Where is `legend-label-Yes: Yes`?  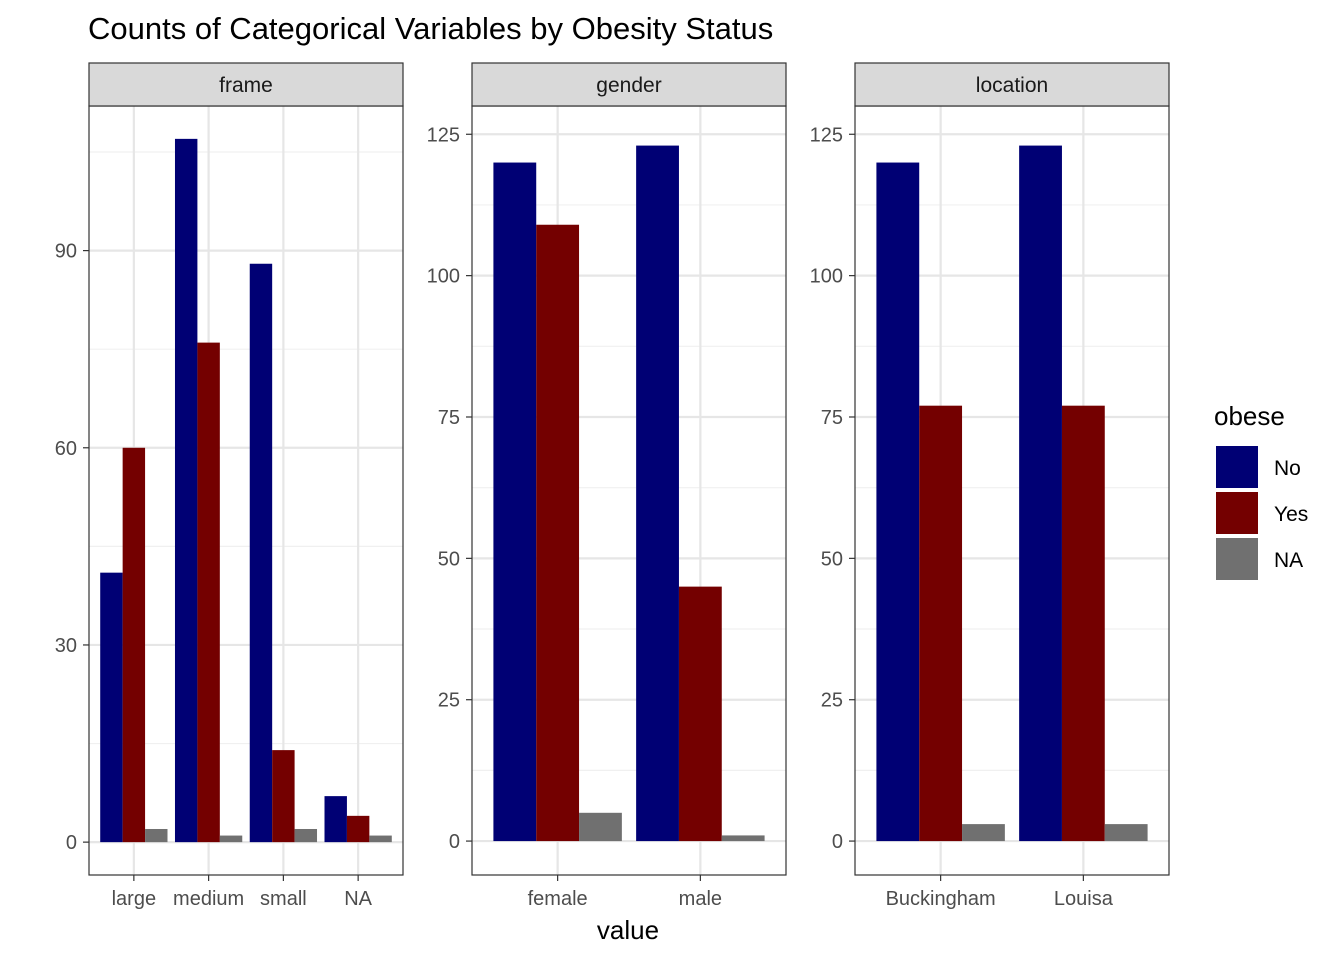
legend-label-Yes: Yes is located at coordinates (1291, 514).